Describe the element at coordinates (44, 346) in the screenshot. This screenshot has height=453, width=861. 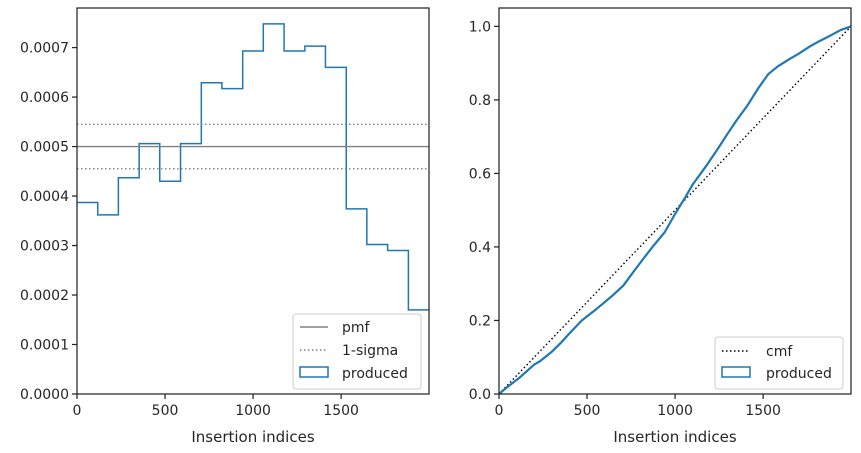
I see `y-tick-label: 0.0001` at that location.